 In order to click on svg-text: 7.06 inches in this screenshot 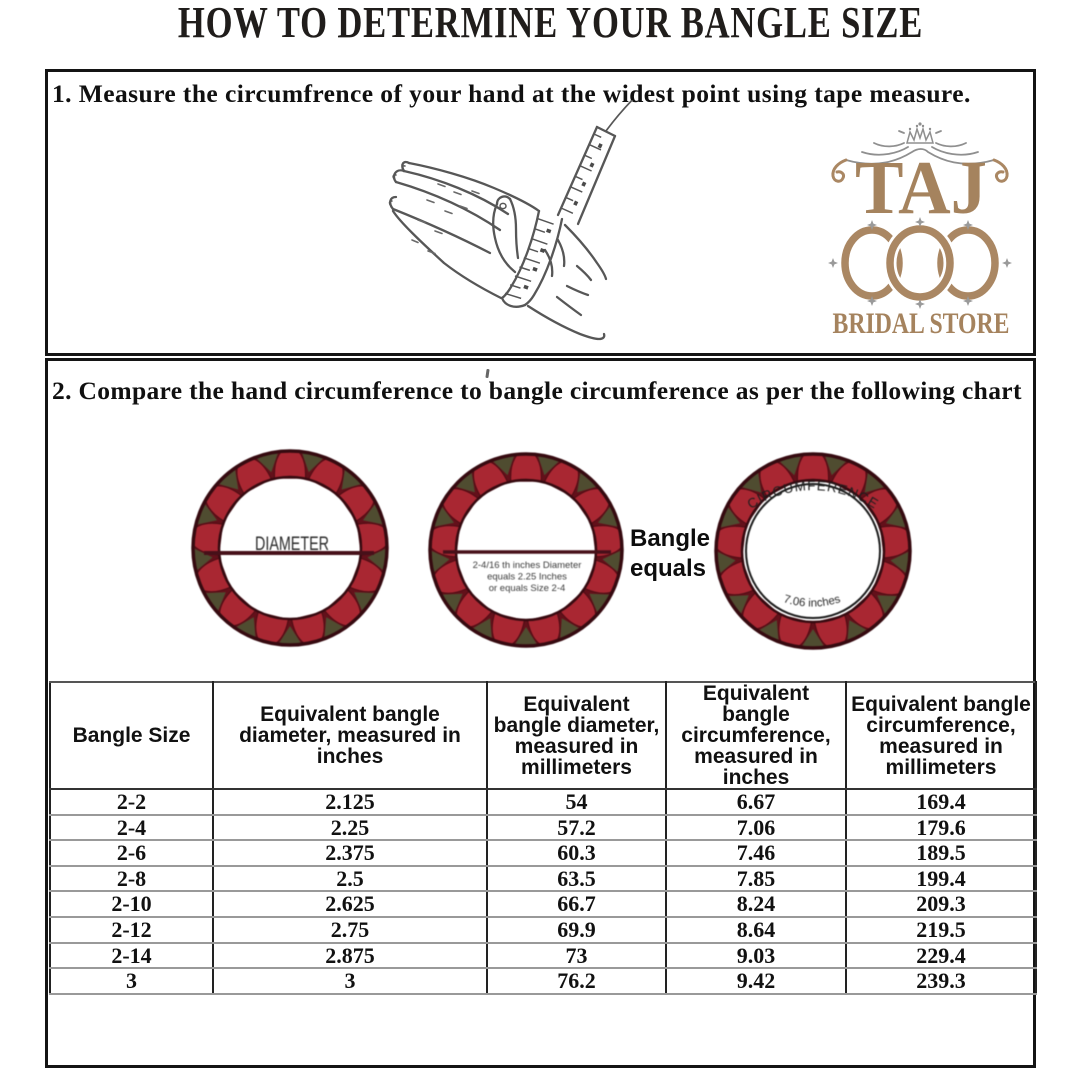, I will do `click(812, 601)`.